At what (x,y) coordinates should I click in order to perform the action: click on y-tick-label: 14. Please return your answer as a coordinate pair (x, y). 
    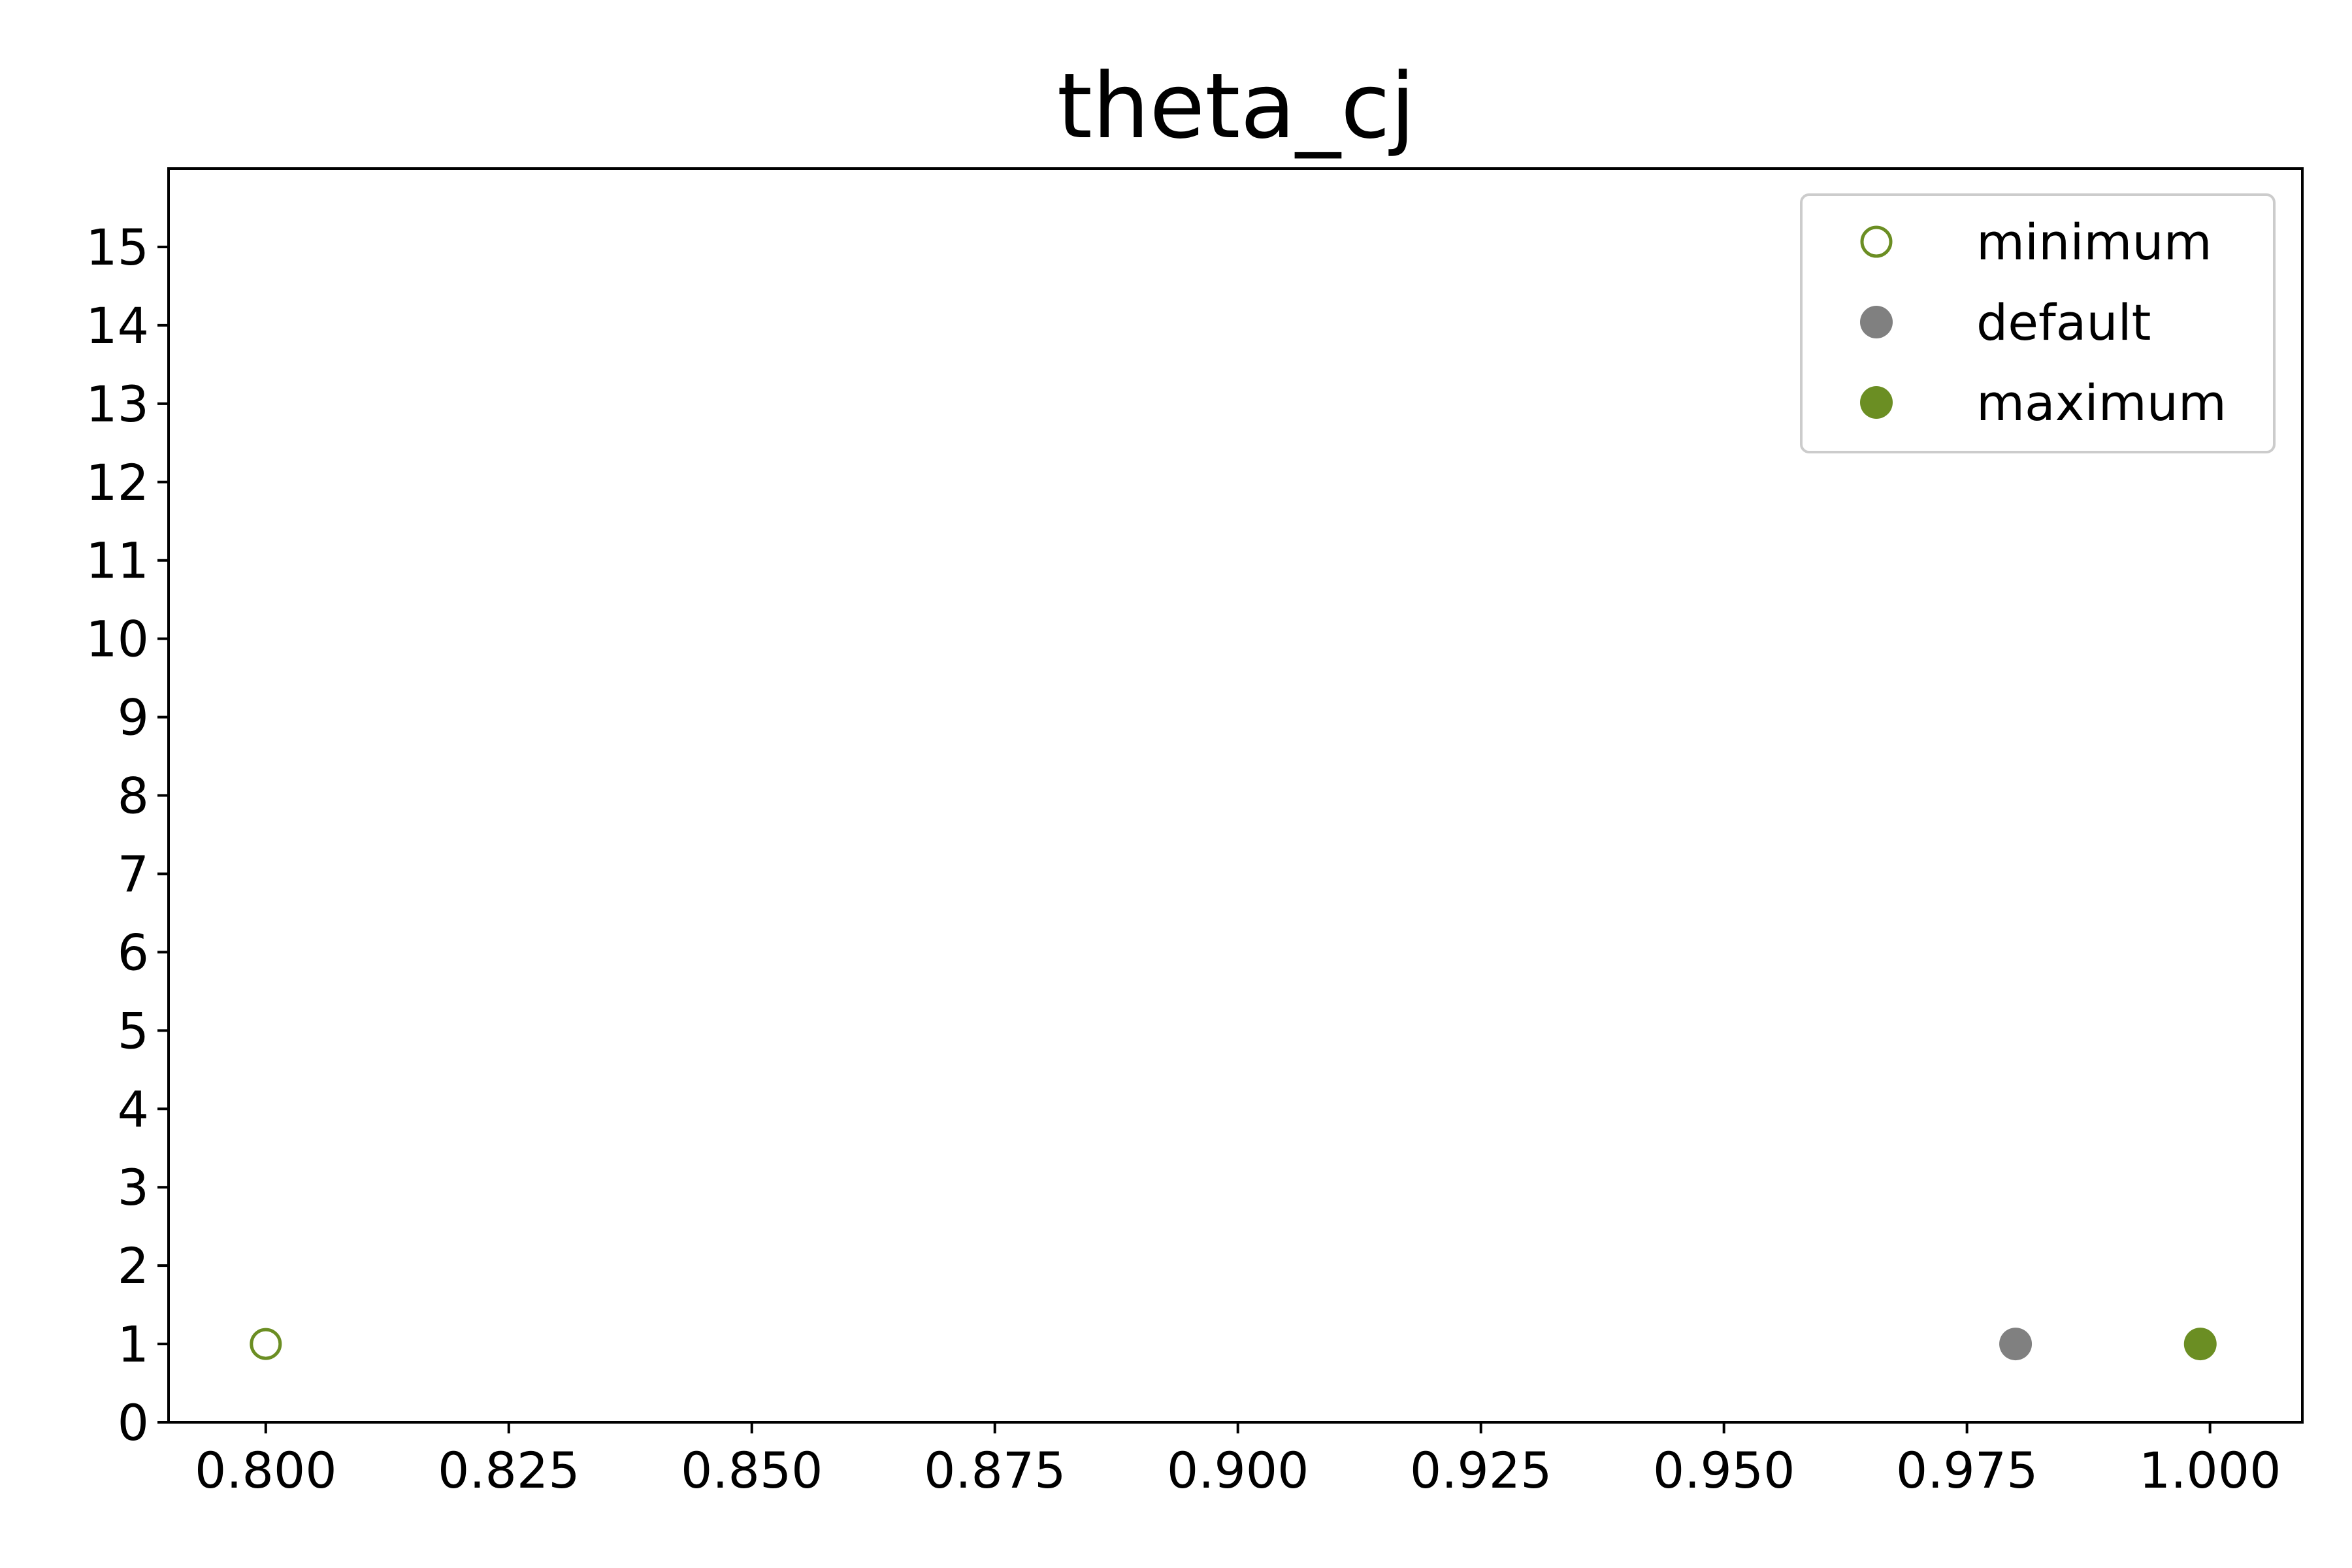
    Looking at the image, I should click on (117, 326).